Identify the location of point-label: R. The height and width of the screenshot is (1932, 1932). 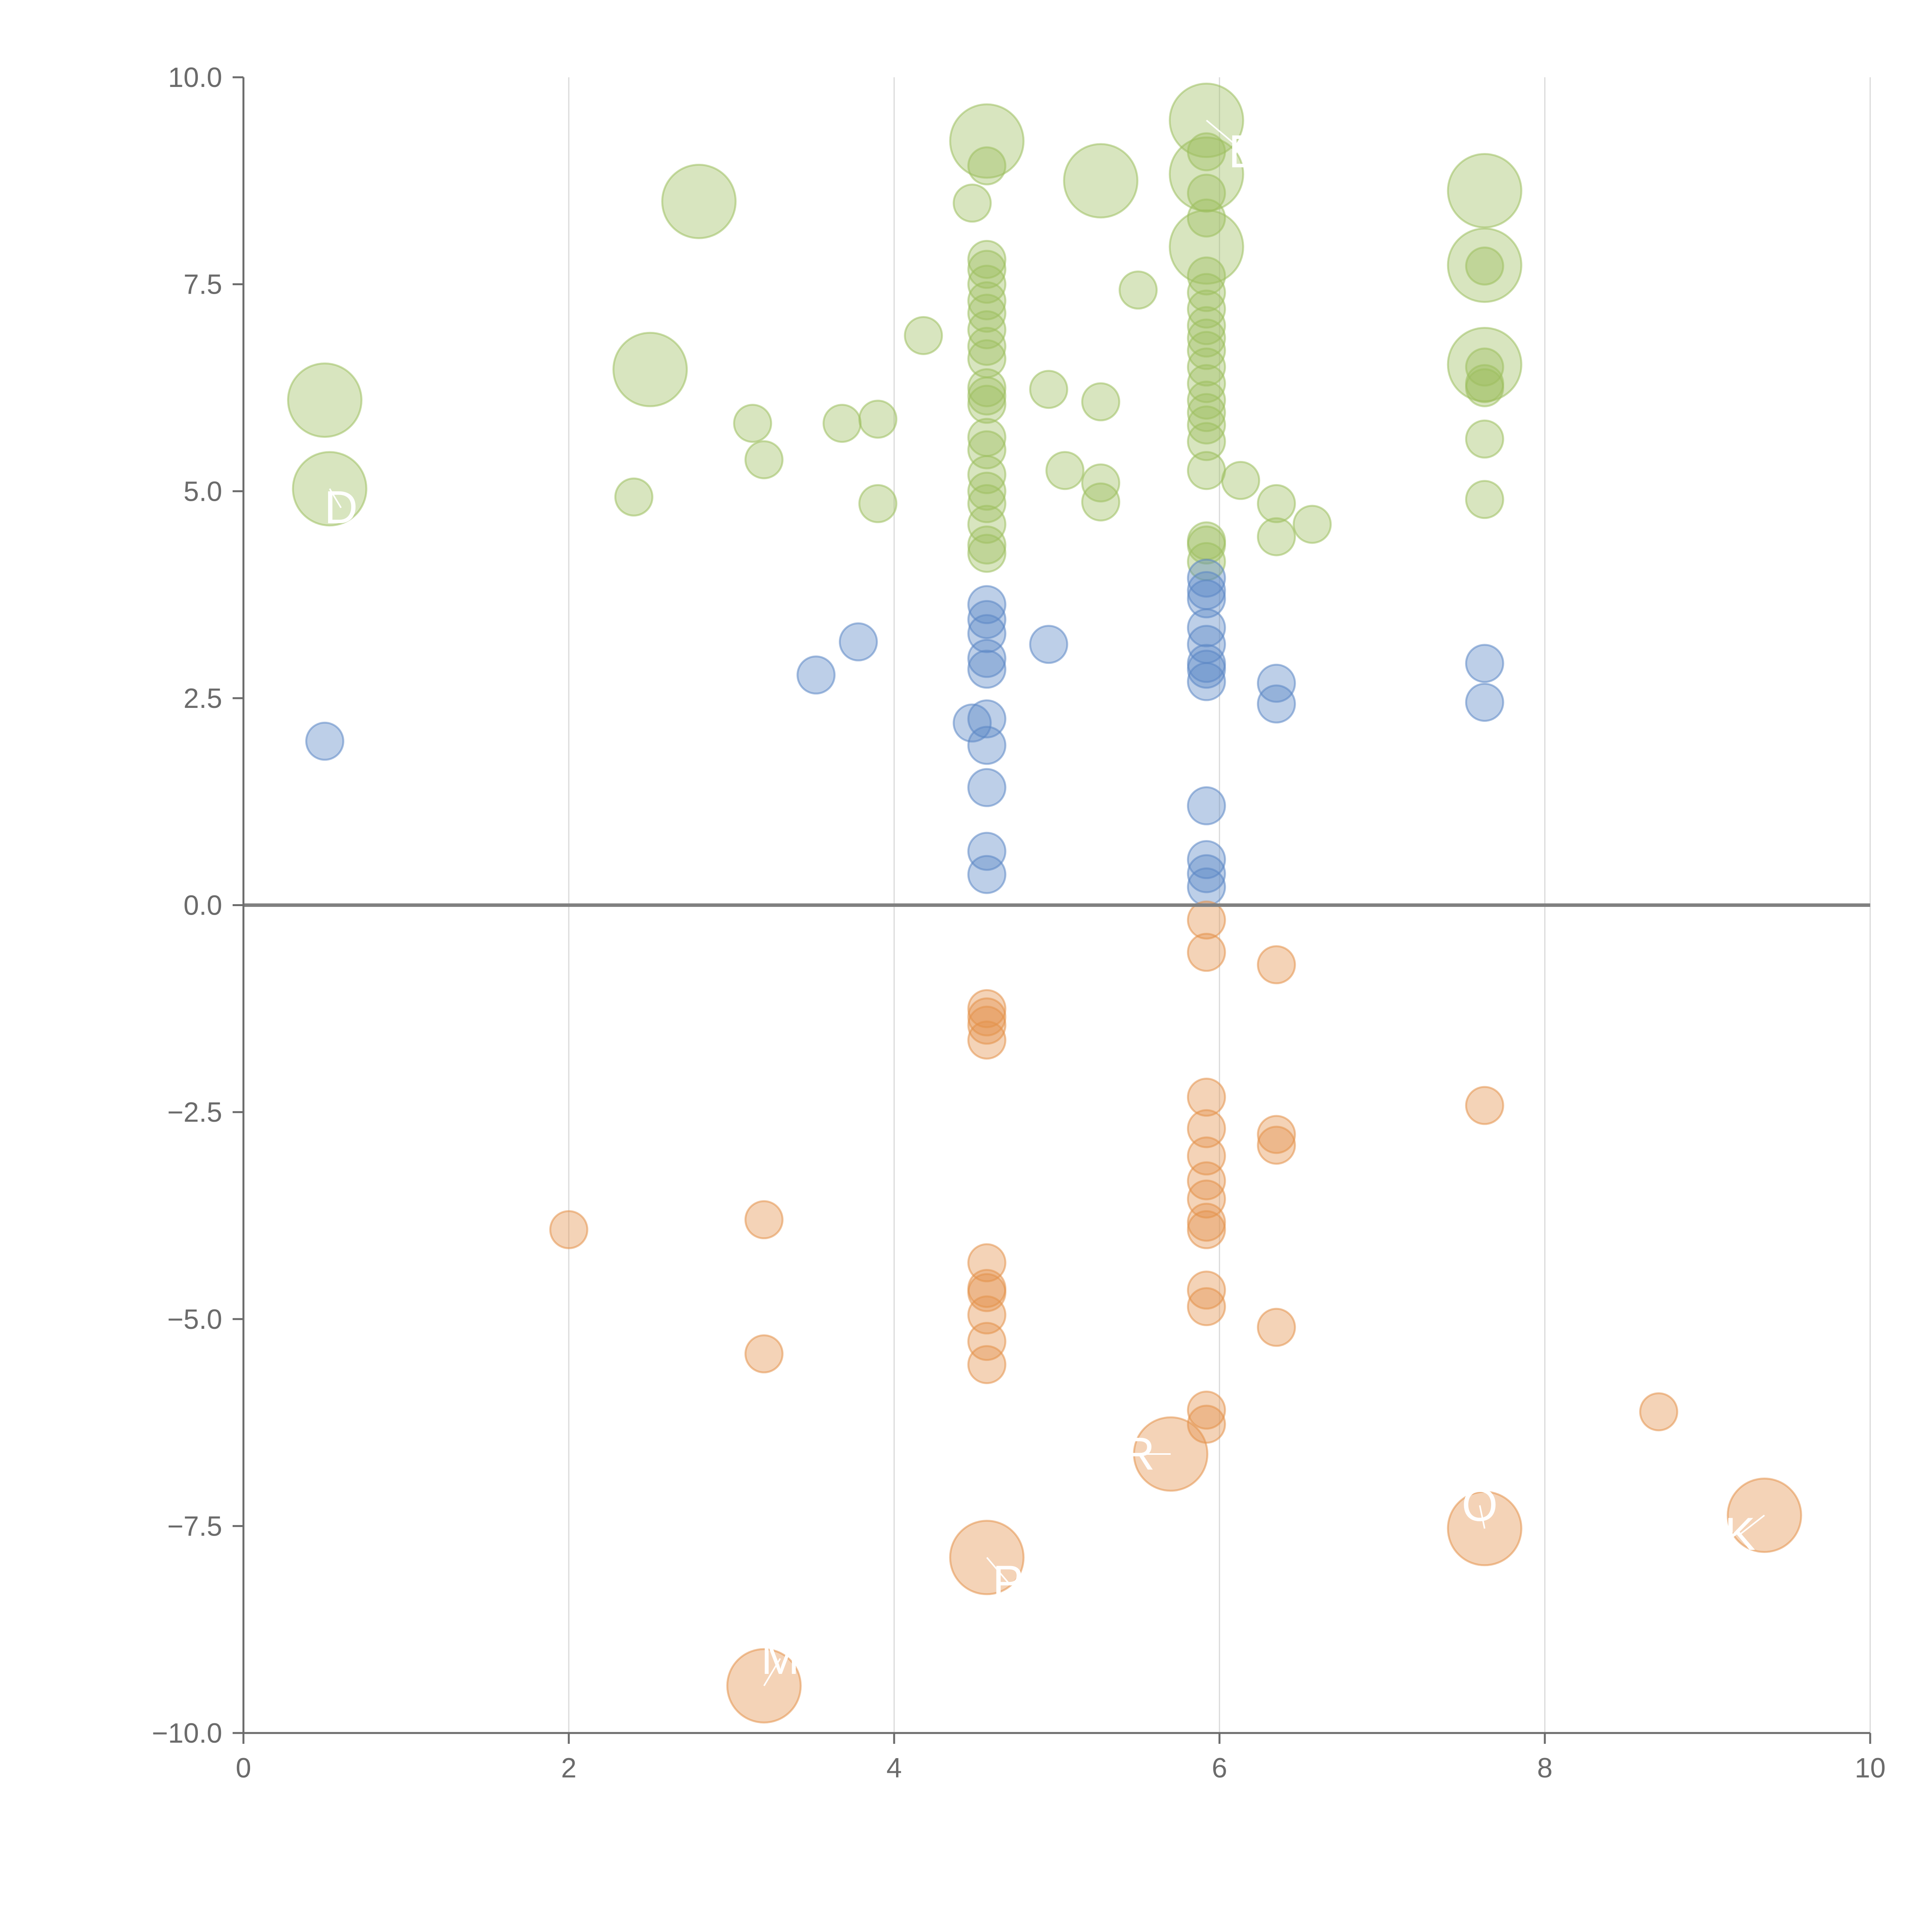
(1138, 1454).